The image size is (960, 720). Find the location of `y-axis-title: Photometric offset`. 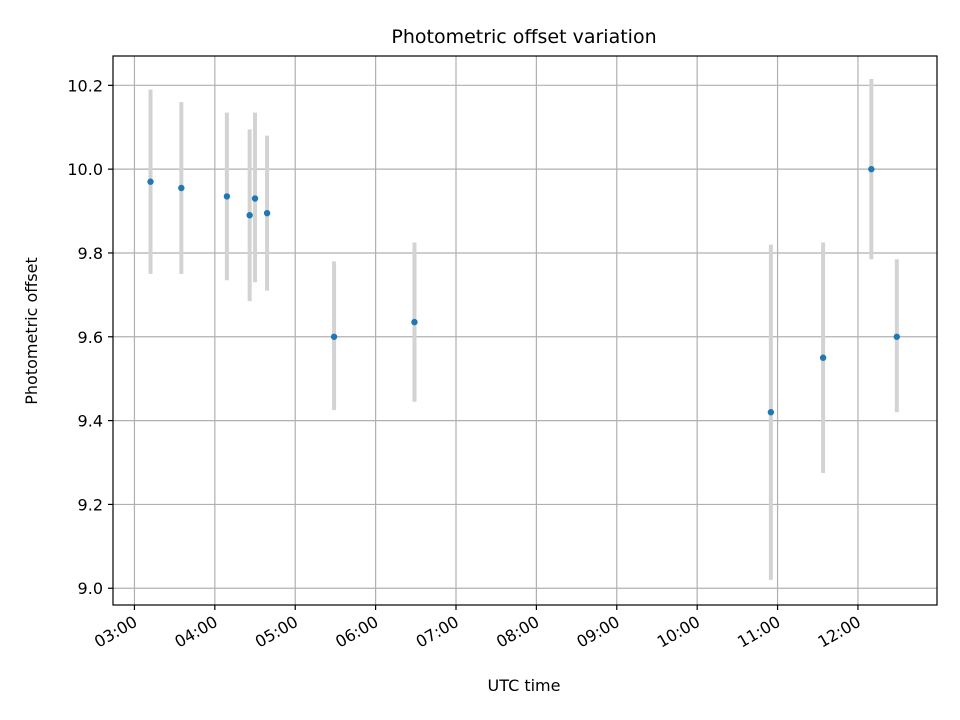

y-axis-title: Photometric offset is located at coordinates (31, 331).